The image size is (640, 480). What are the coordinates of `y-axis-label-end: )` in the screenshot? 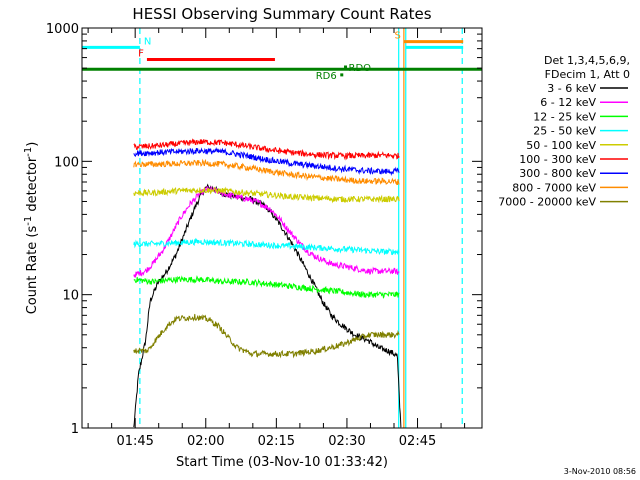 It's located at (32, 144).